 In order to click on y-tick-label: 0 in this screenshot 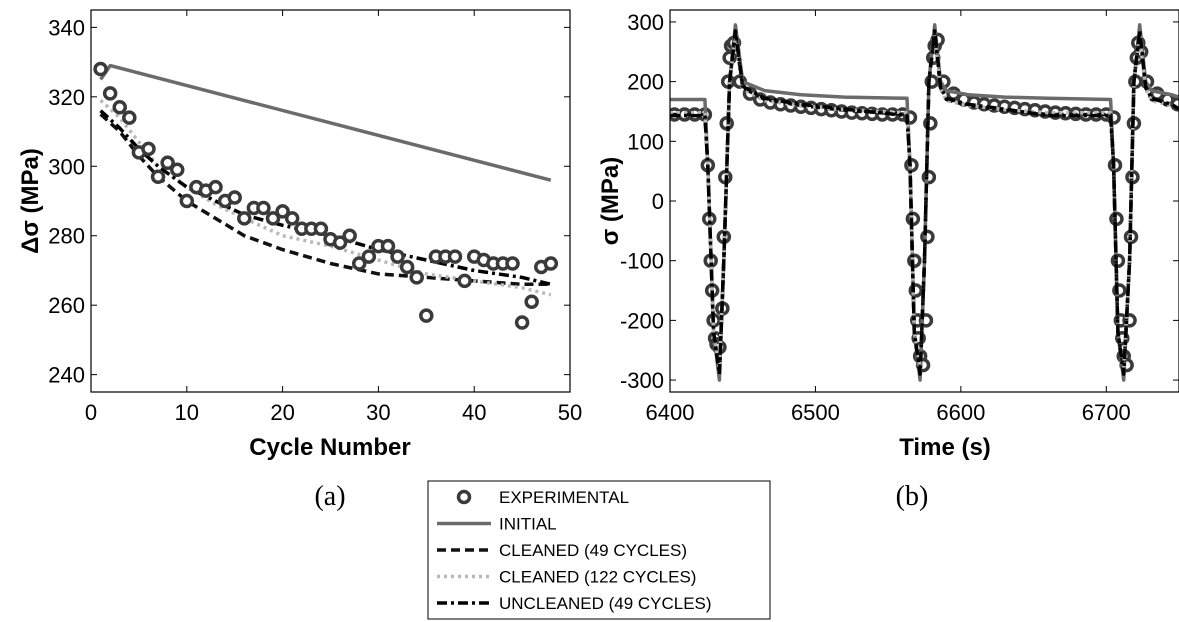, I will do `click(658, 201)`.